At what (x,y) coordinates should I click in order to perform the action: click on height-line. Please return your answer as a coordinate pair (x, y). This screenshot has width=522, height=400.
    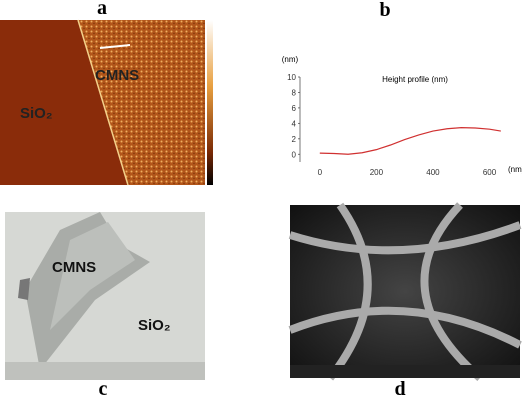
    Looking at the image, I should click on (410, 141).